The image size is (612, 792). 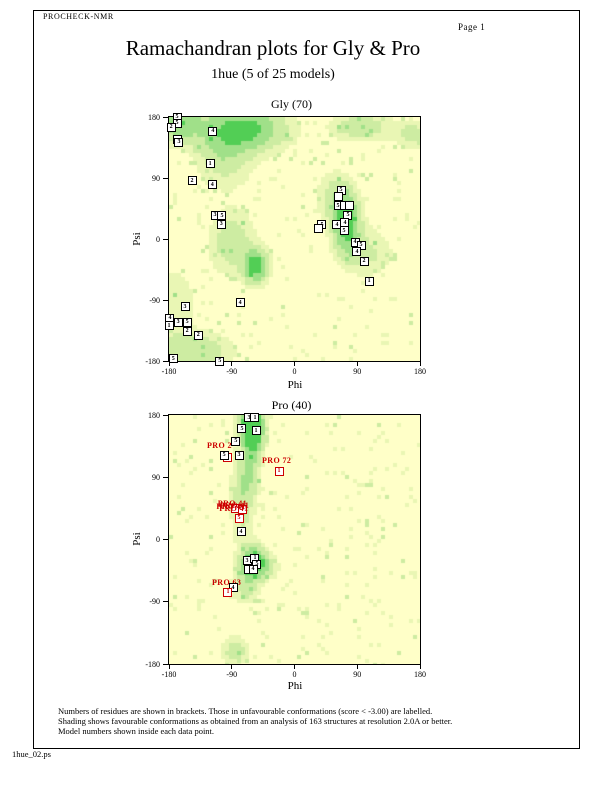 I want to click on residue-label: PRO 63, so click(x=227, y=583).